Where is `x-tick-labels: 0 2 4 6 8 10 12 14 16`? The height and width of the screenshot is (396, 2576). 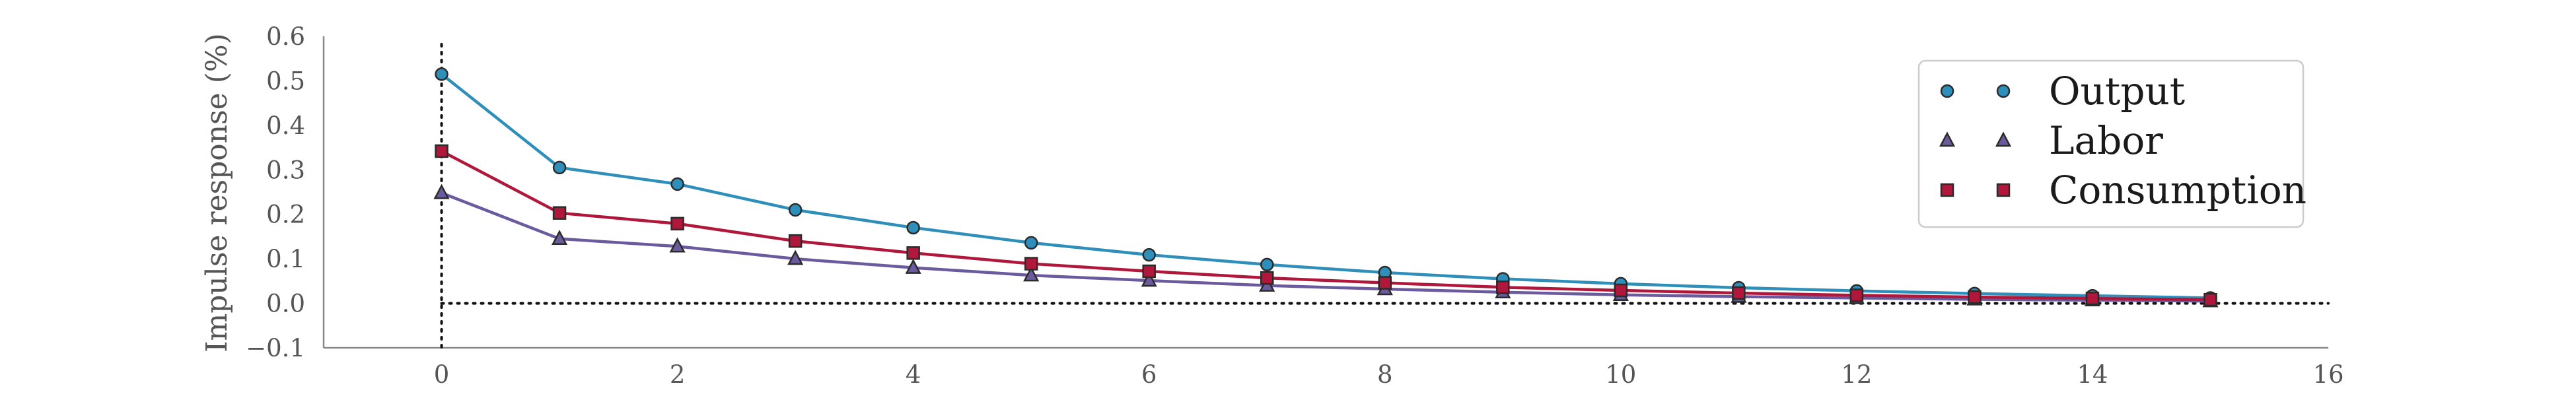 x-tick-labels: 0 2 4 6 8 10 12 14 16 is located at coordinates (1389, 374).